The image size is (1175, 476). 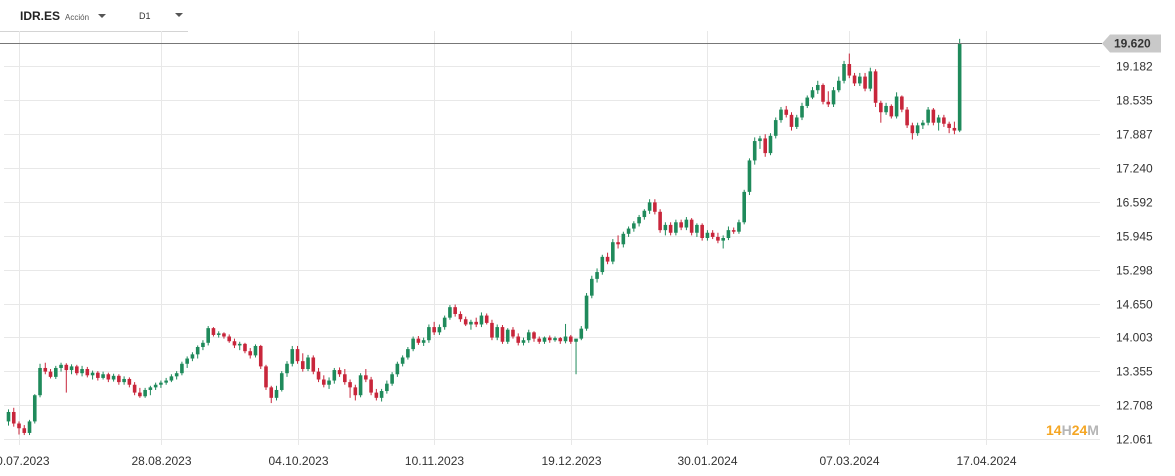 I want to click on timeframe-selector: D1, so click(x=161, y=16).